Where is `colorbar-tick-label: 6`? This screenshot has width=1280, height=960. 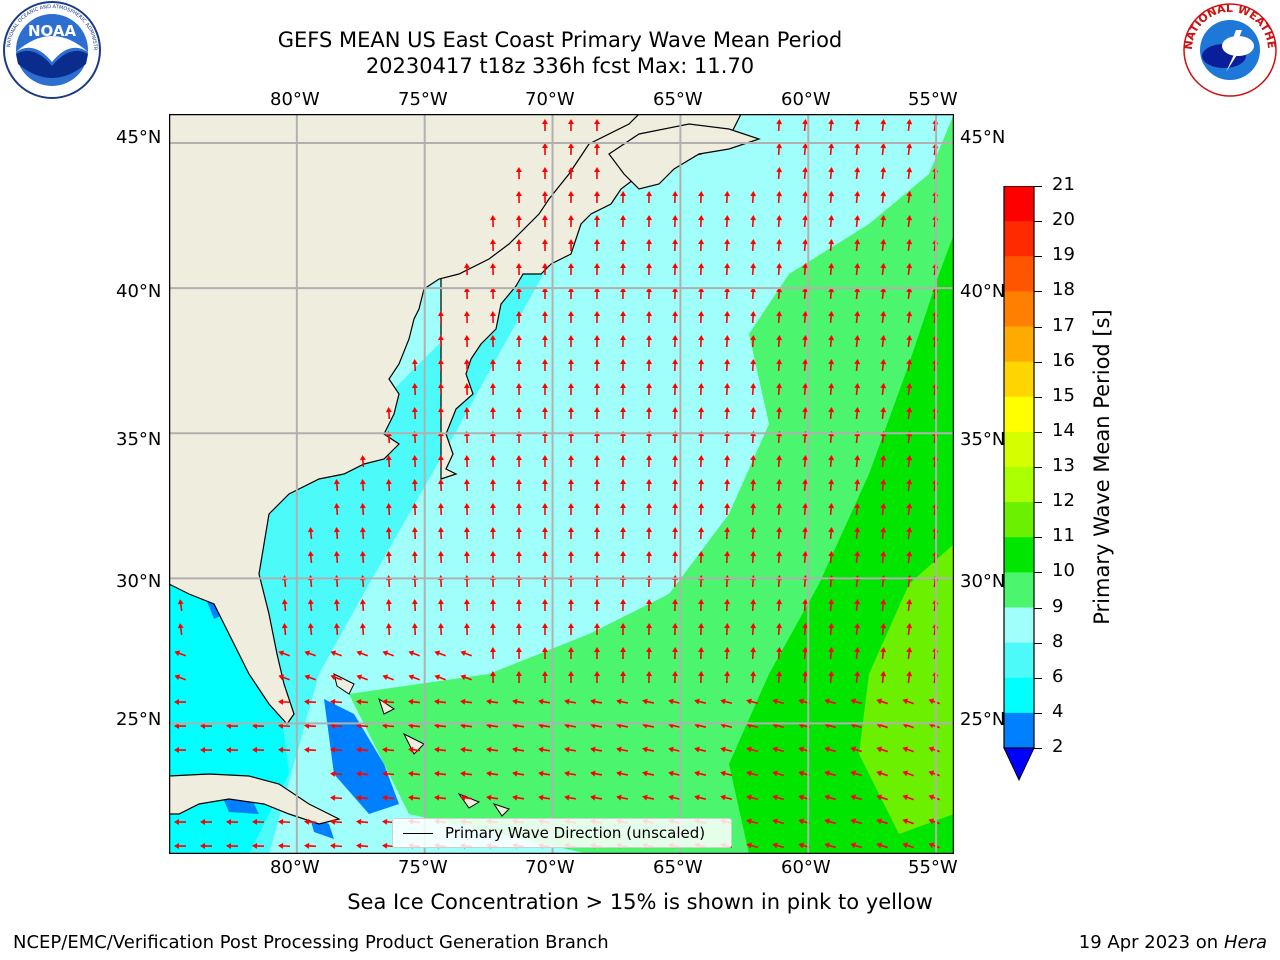 colorbar-tick-label: 6 is located at coordinates (1058, 676).